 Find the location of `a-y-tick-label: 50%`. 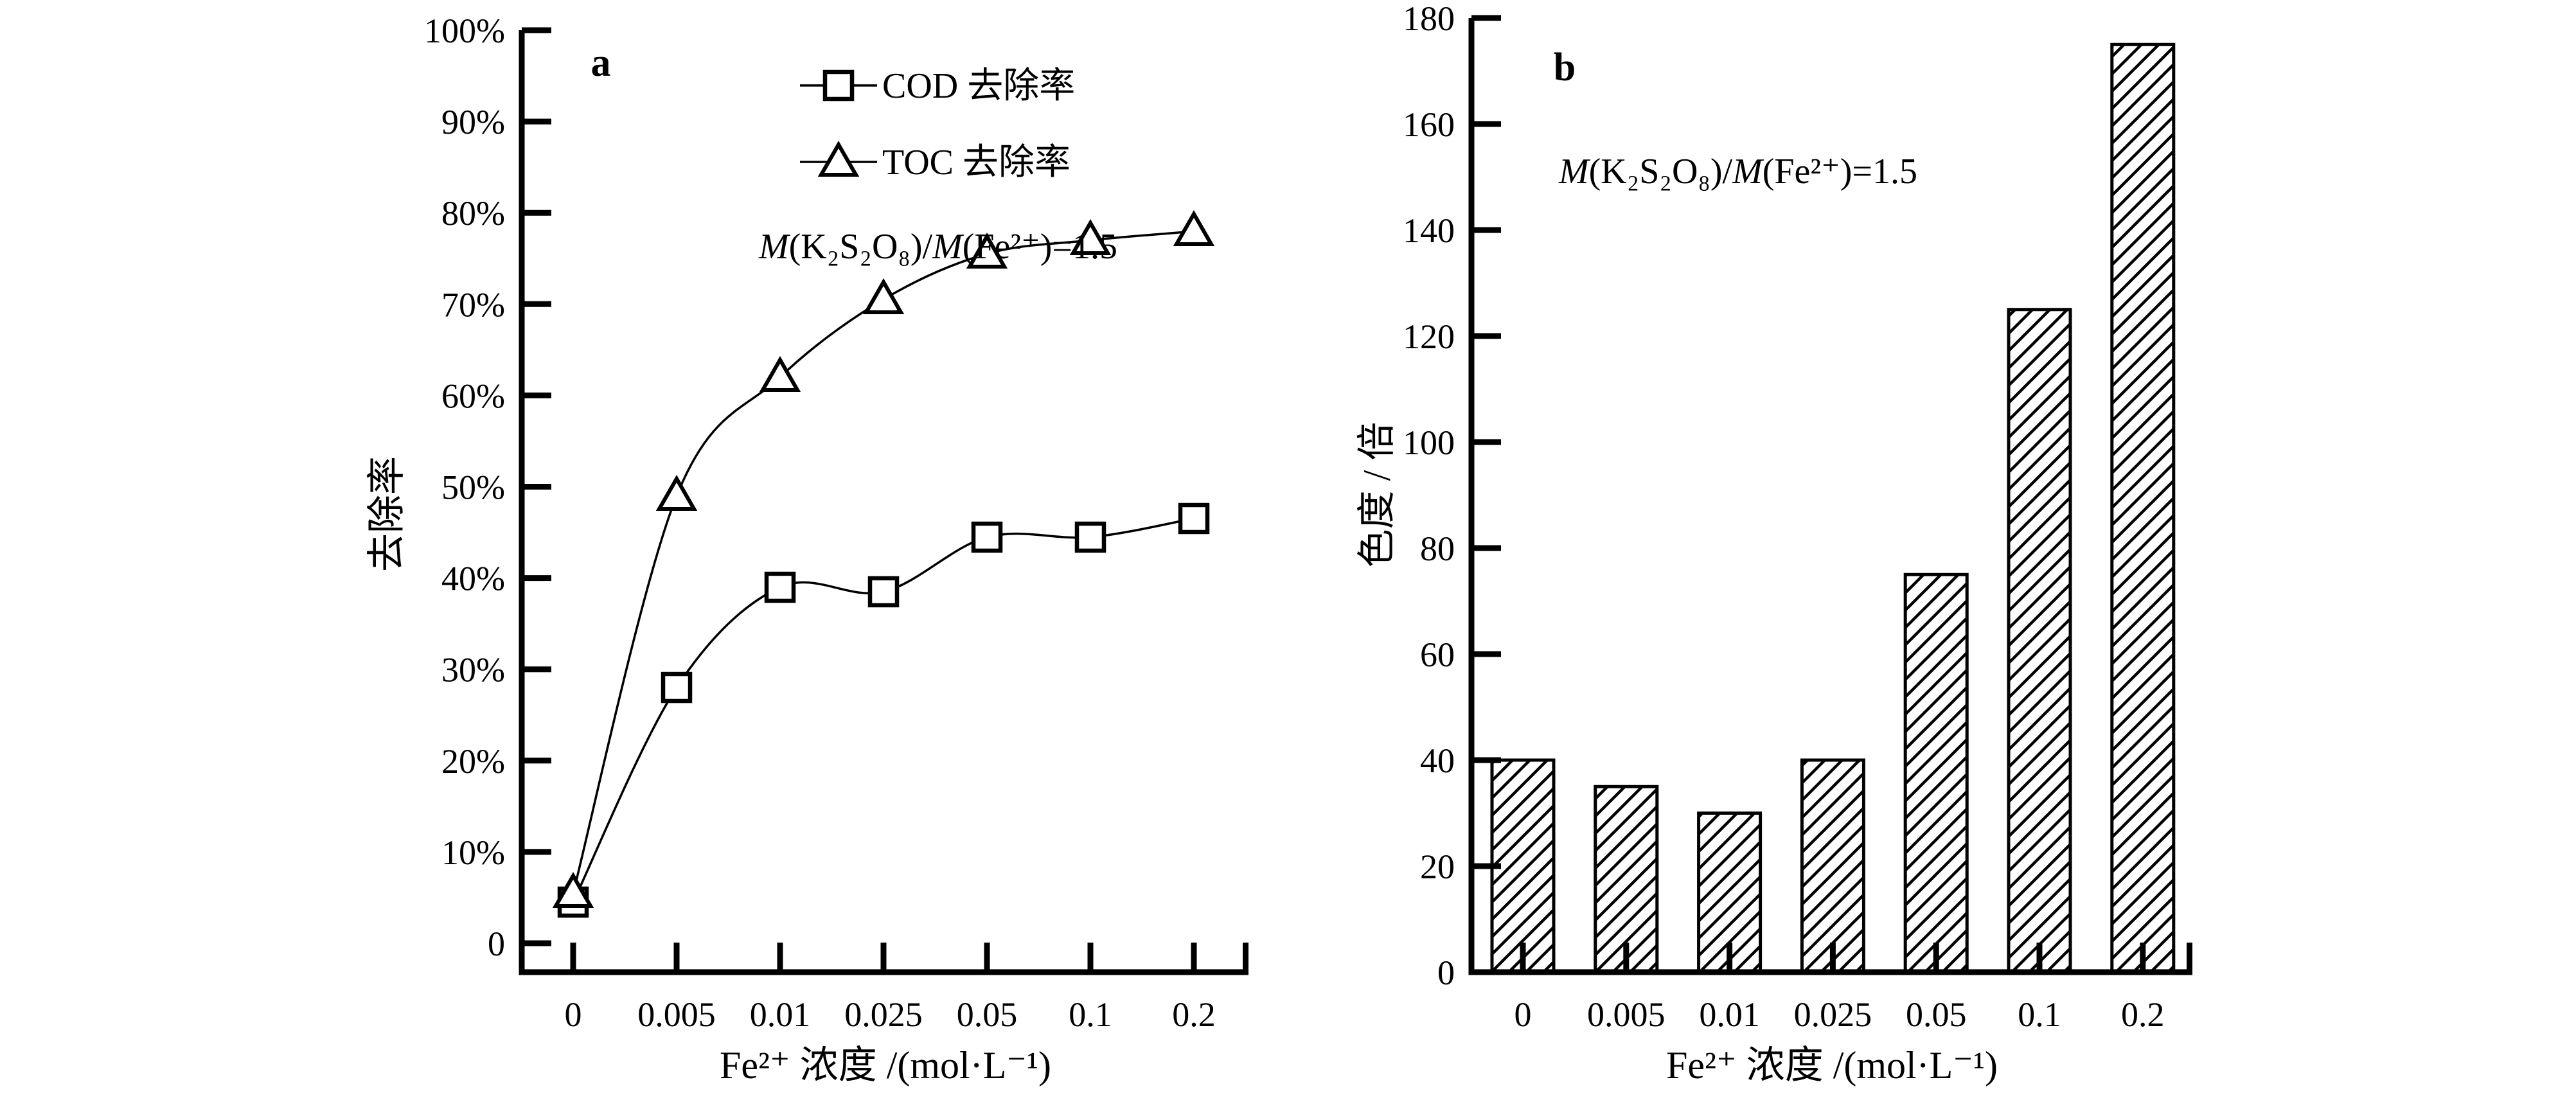

a-y-tick-label: 50% is located at coordinates (473, 487).